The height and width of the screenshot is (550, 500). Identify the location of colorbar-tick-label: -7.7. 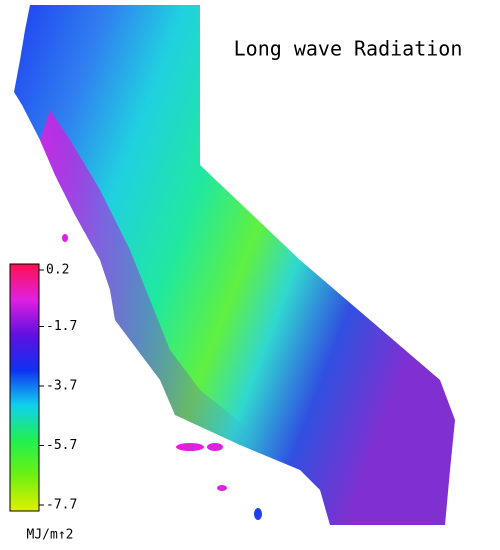
(61, 505).